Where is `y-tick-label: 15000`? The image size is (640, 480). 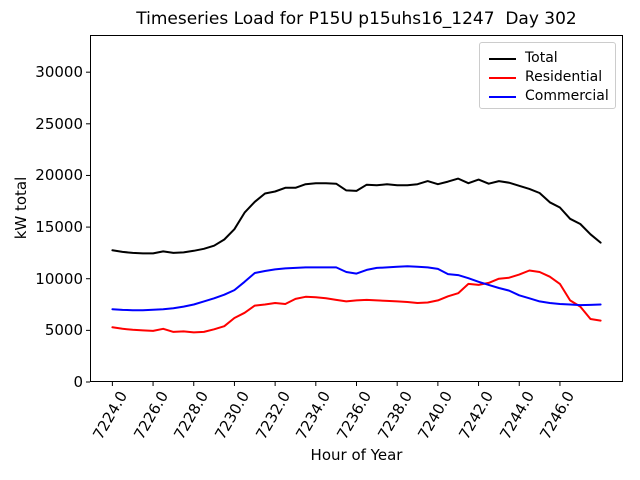
y-tick-label: 15000 is located at coordinates (59, 227).